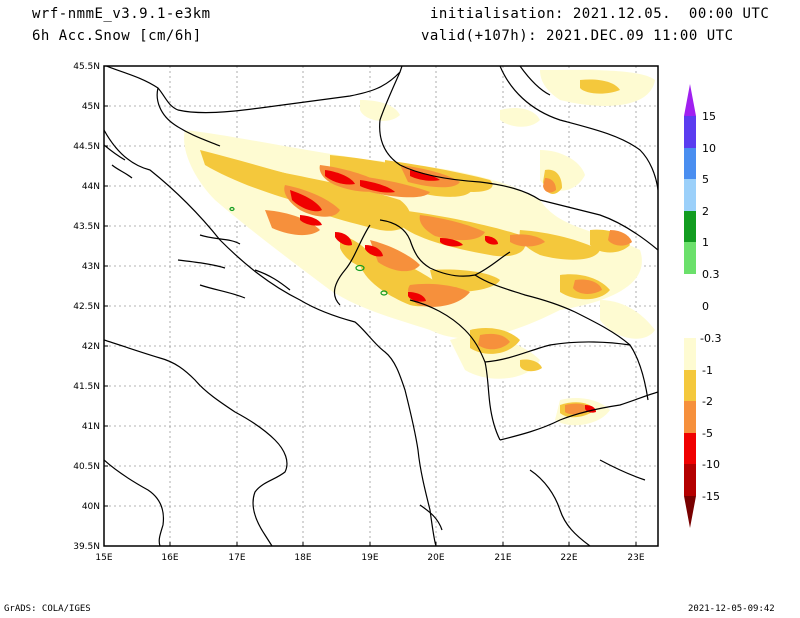 This screenshot has width=800, height=618. Describe the element at coordinates (502, 558) in the screenshot. I see `lon-label: 21E` at that location.